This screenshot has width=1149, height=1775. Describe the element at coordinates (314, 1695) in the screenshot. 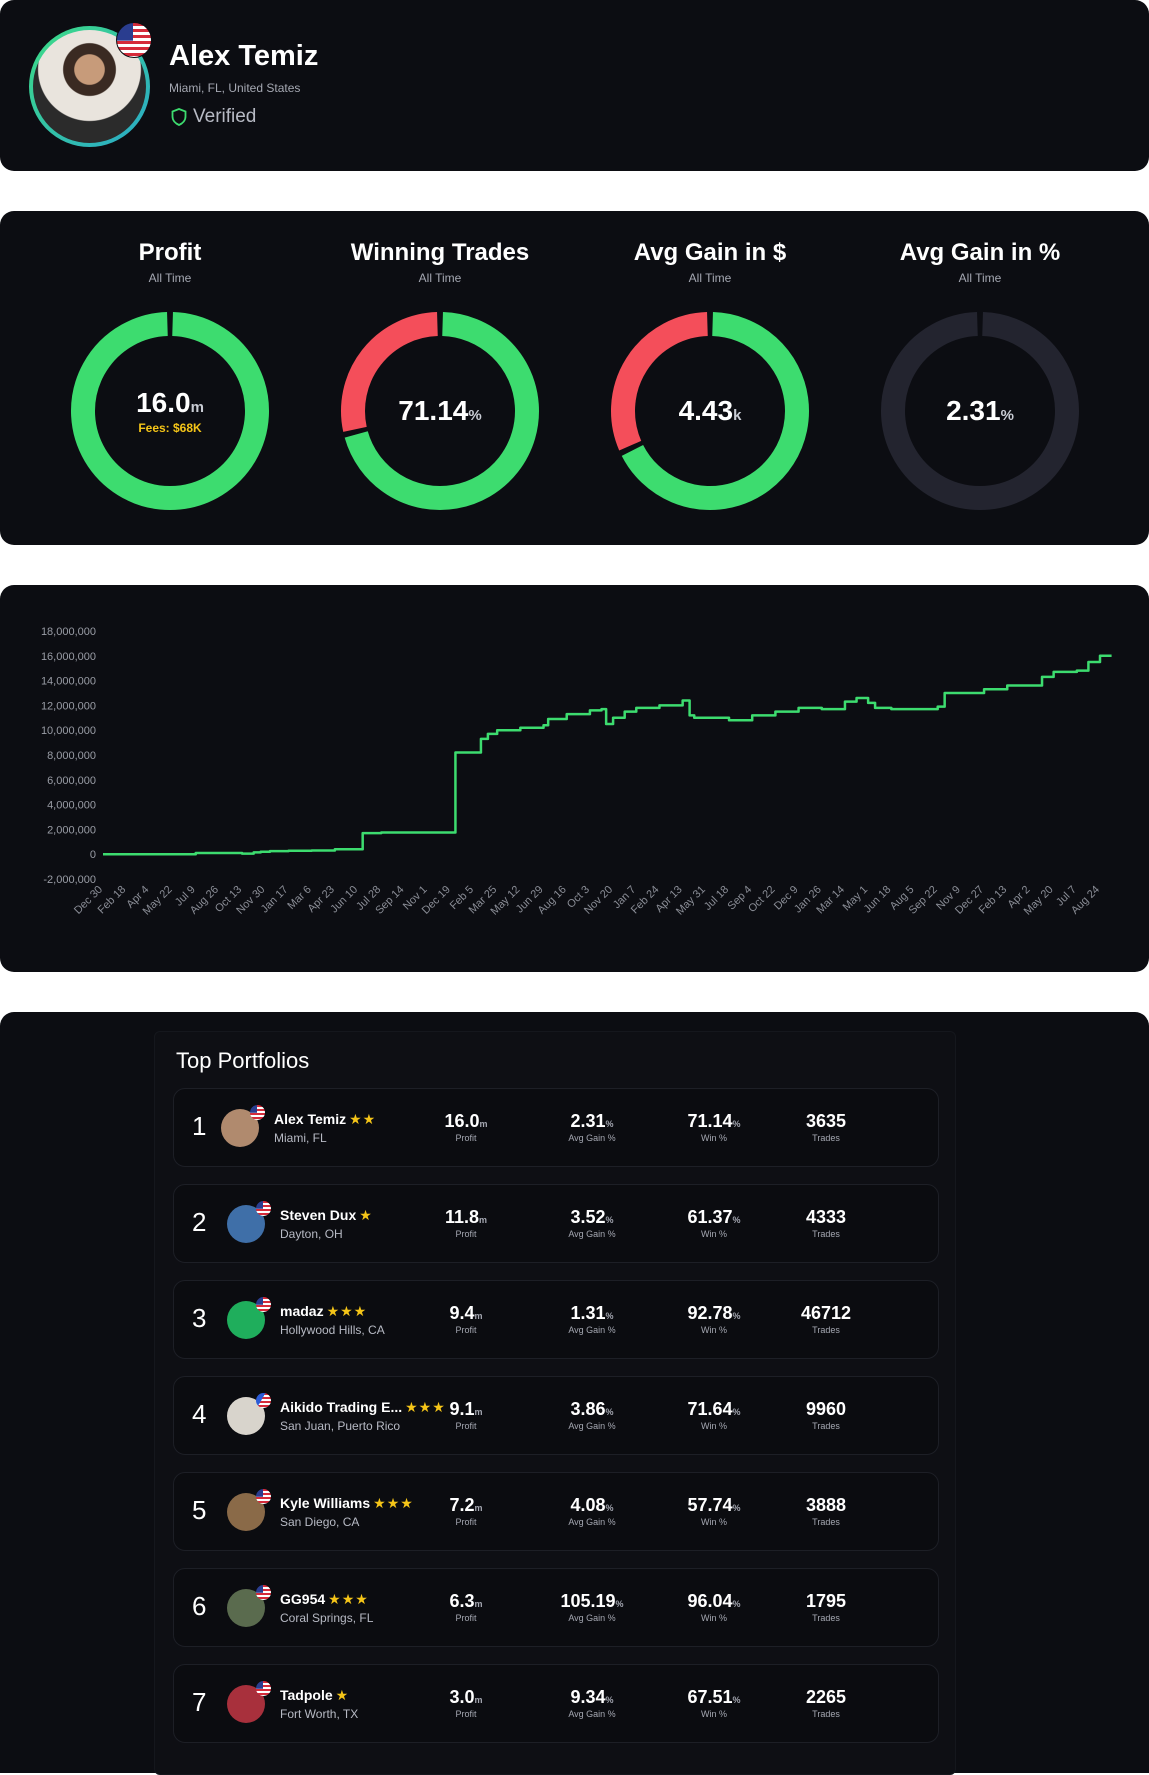

I see `portfolio-name: Tadpole ★` at that location.